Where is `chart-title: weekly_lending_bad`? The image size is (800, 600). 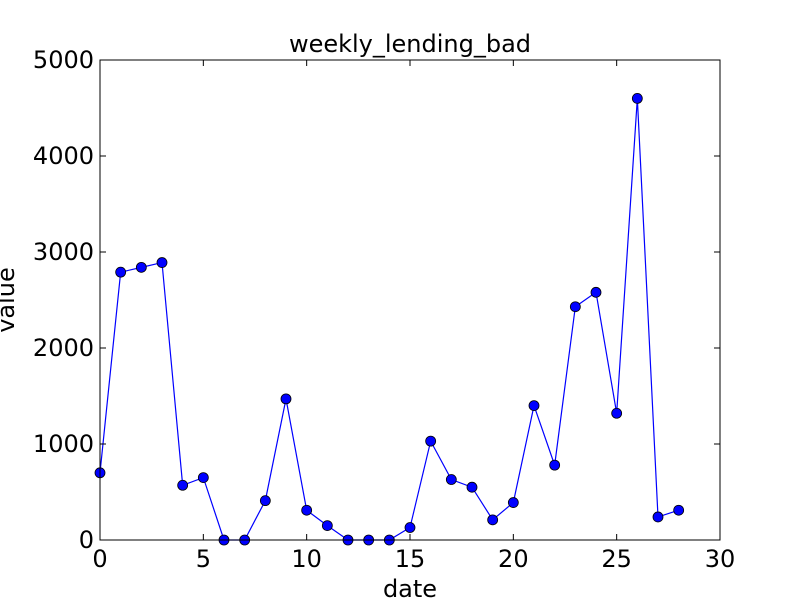
chart-title: weekly_lending_bad is located at coordinates (410, 44).